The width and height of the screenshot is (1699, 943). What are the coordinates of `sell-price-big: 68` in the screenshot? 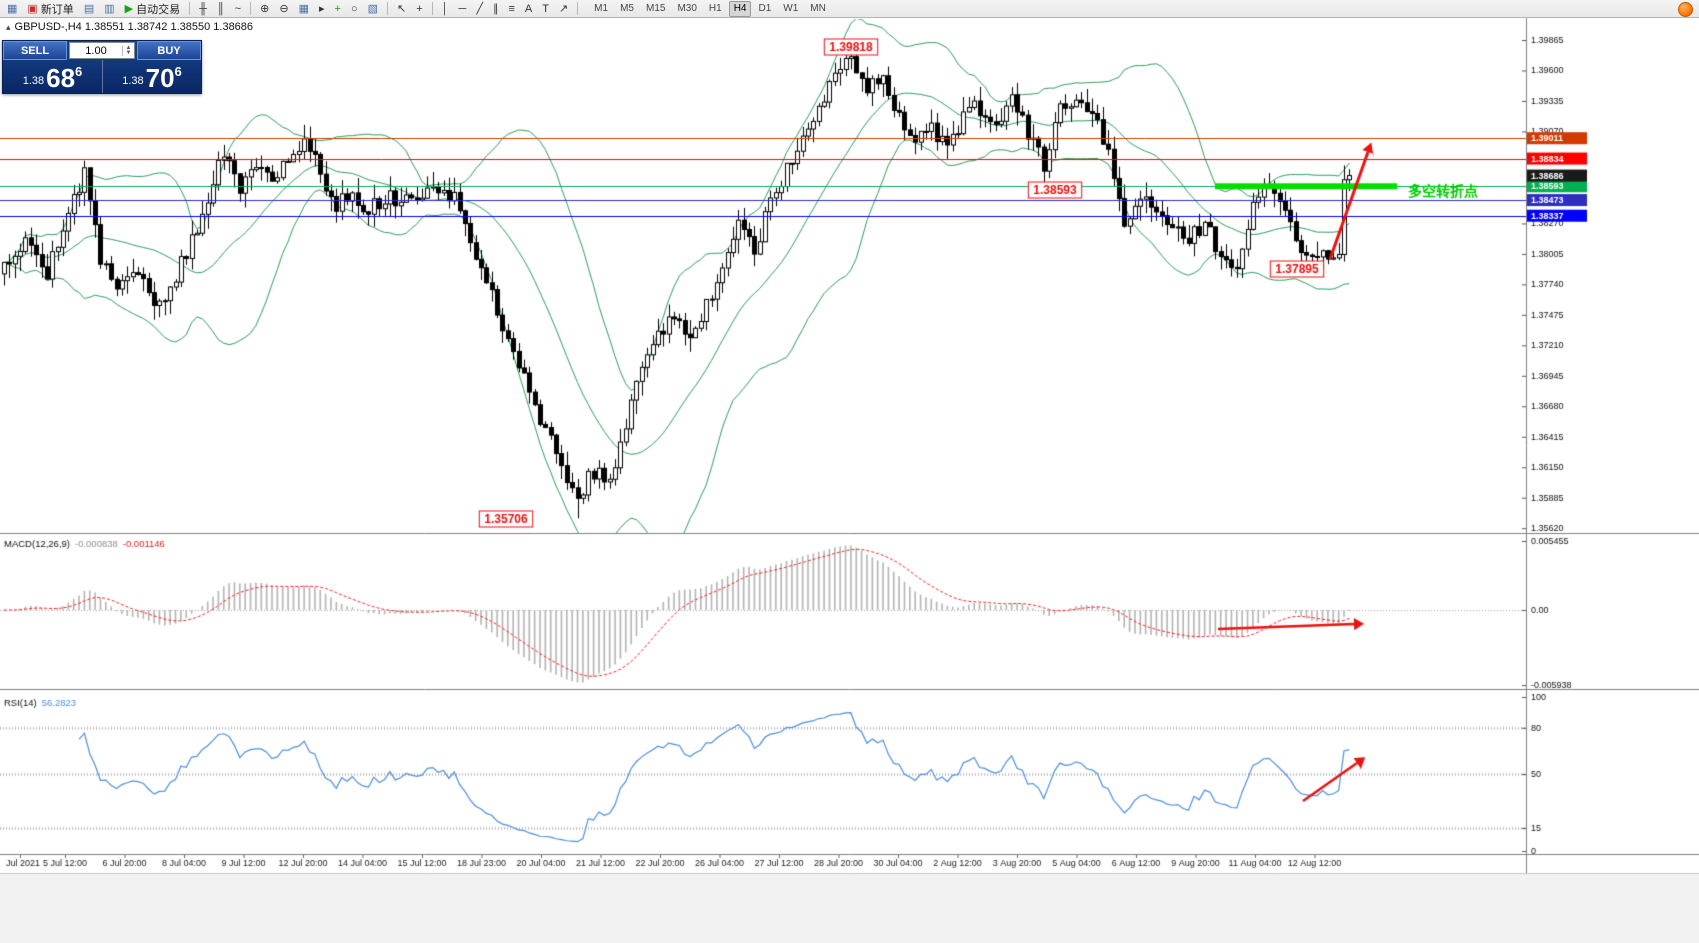 It's located at (61, 78).